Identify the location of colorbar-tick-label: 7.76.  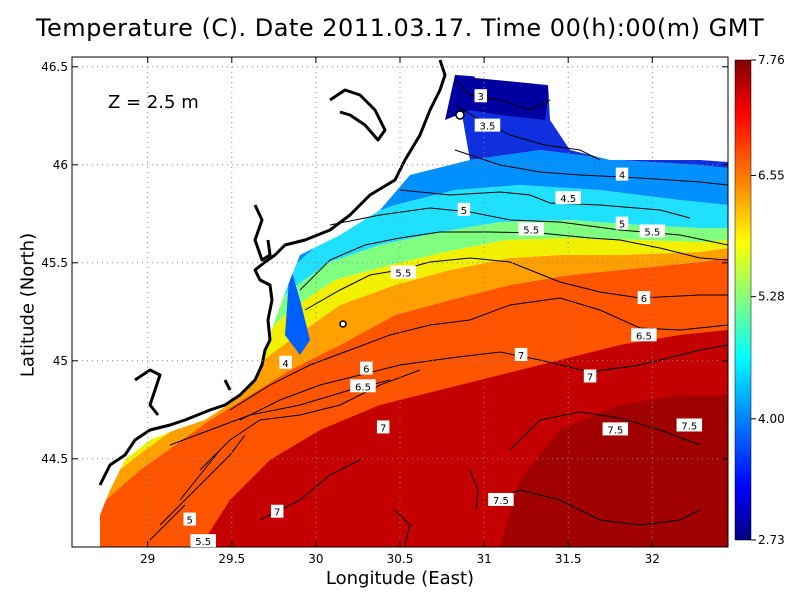
(771, 60).